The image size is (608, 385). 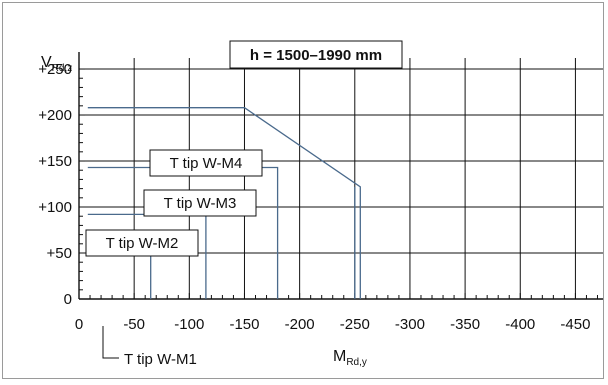 I want to click on x-tick-label: -400, so click(x=520, y=324).